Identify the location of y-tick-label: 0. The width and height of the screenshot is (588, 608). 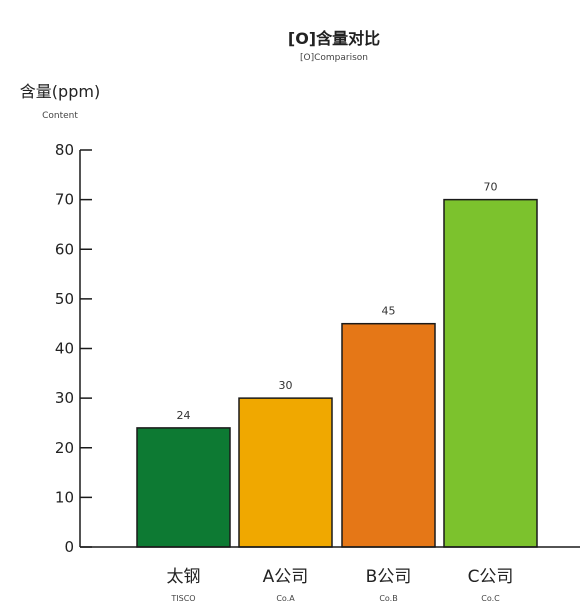
(69, 547).